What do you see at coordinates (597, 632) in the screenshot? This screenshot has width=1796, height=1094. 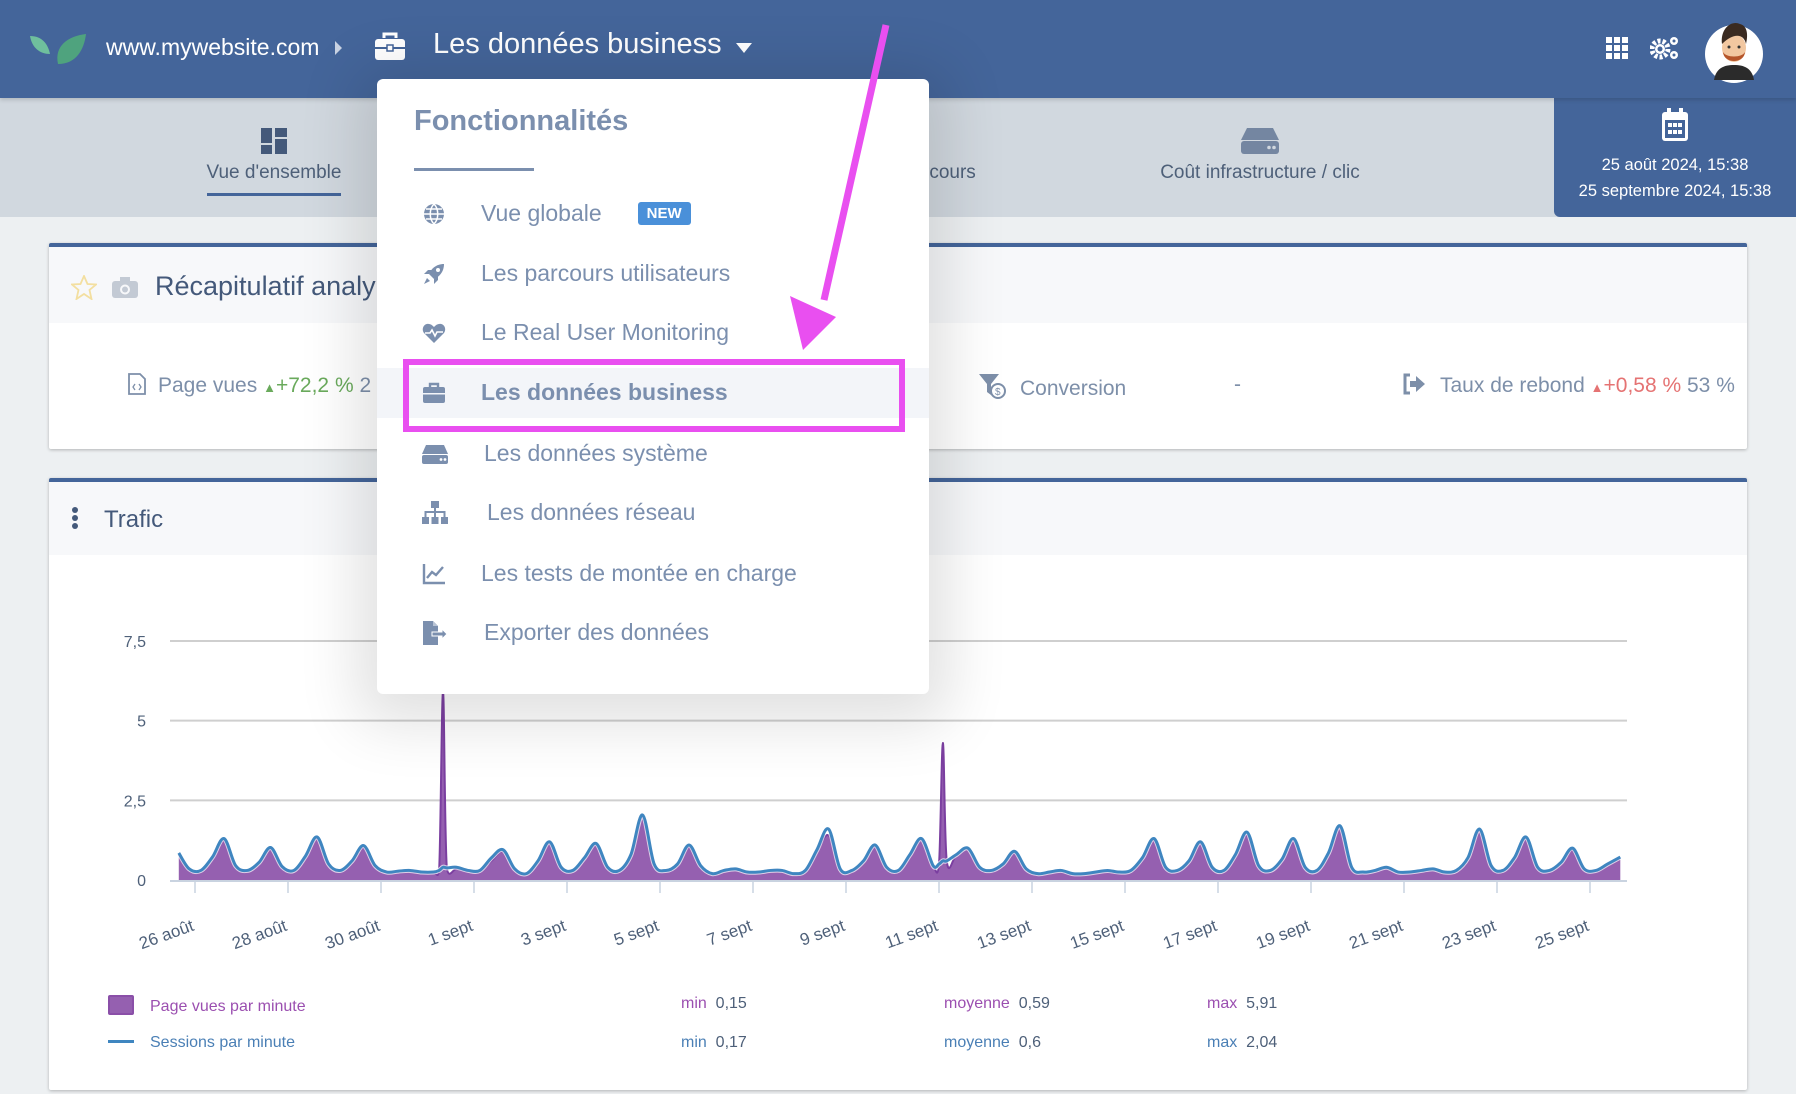 I see `menu-item-label: Exporter des données` at bounding box center [597, 632].